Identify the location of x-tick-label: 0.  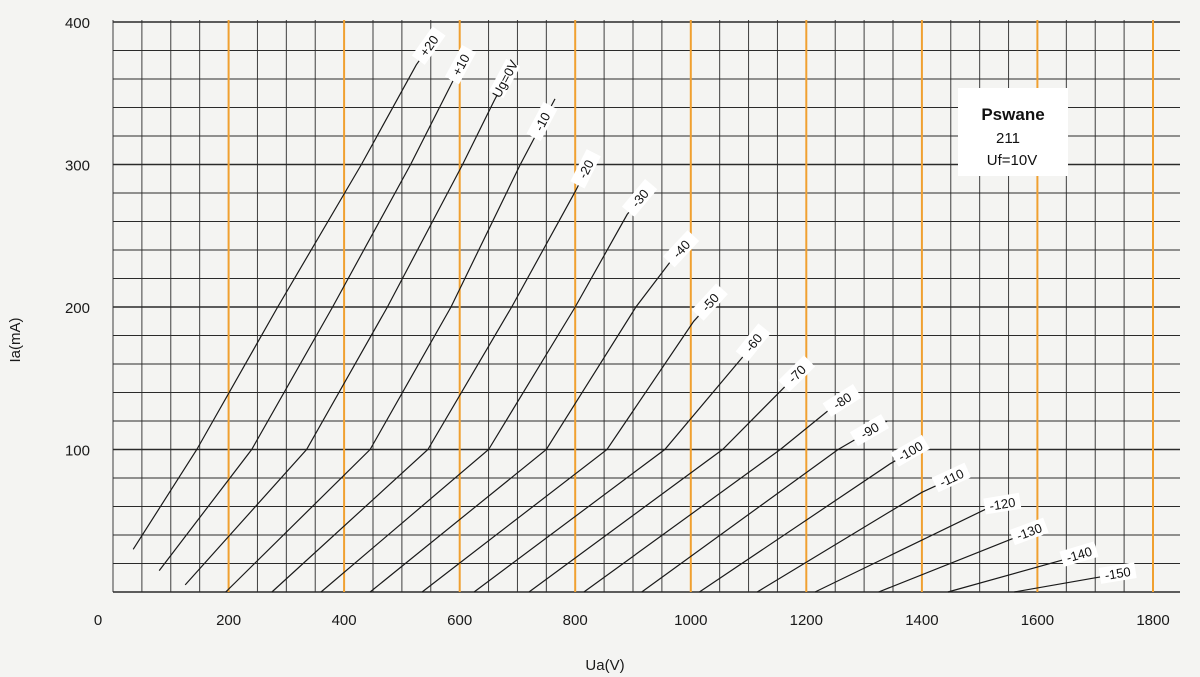
(98, 620).